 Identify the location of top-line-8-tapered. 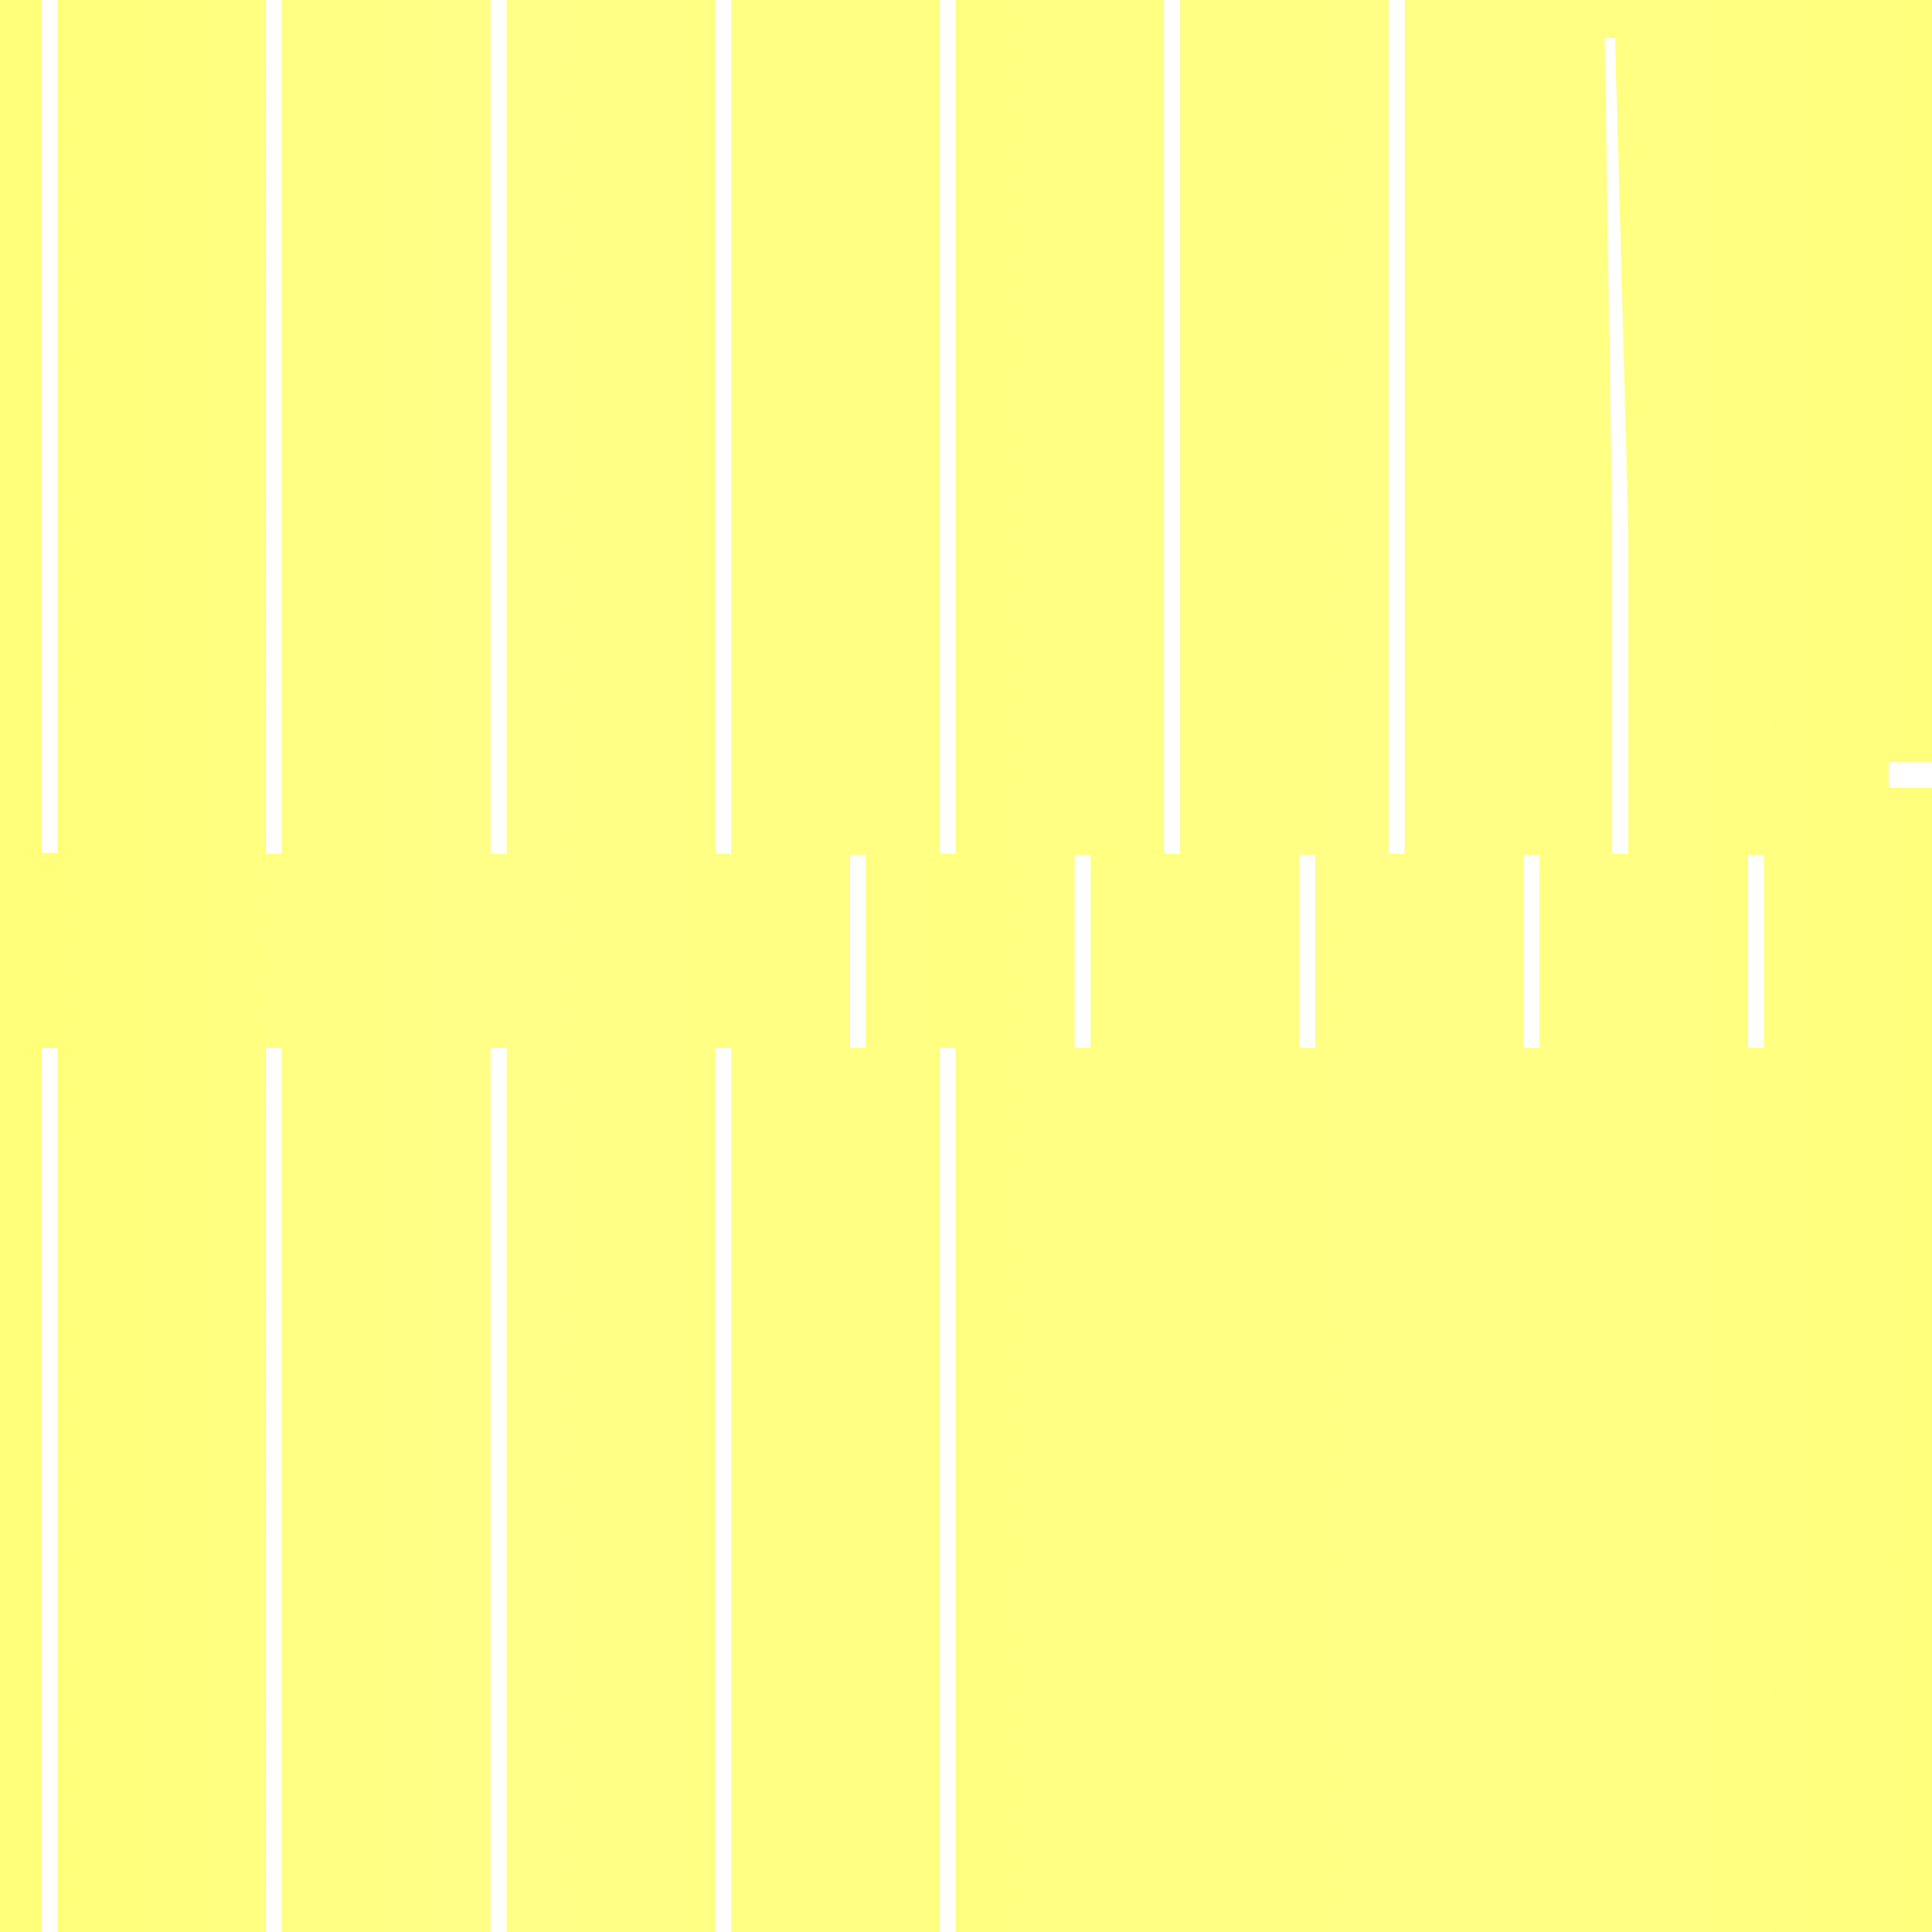
(1616, 446).